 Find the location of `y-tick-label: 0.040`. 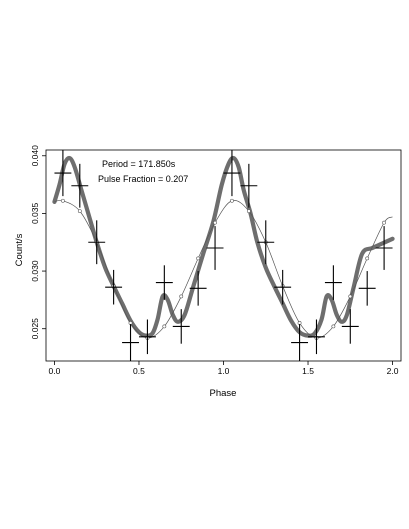

y-tick-label: 0.040 is located at coordinates (35, 156).